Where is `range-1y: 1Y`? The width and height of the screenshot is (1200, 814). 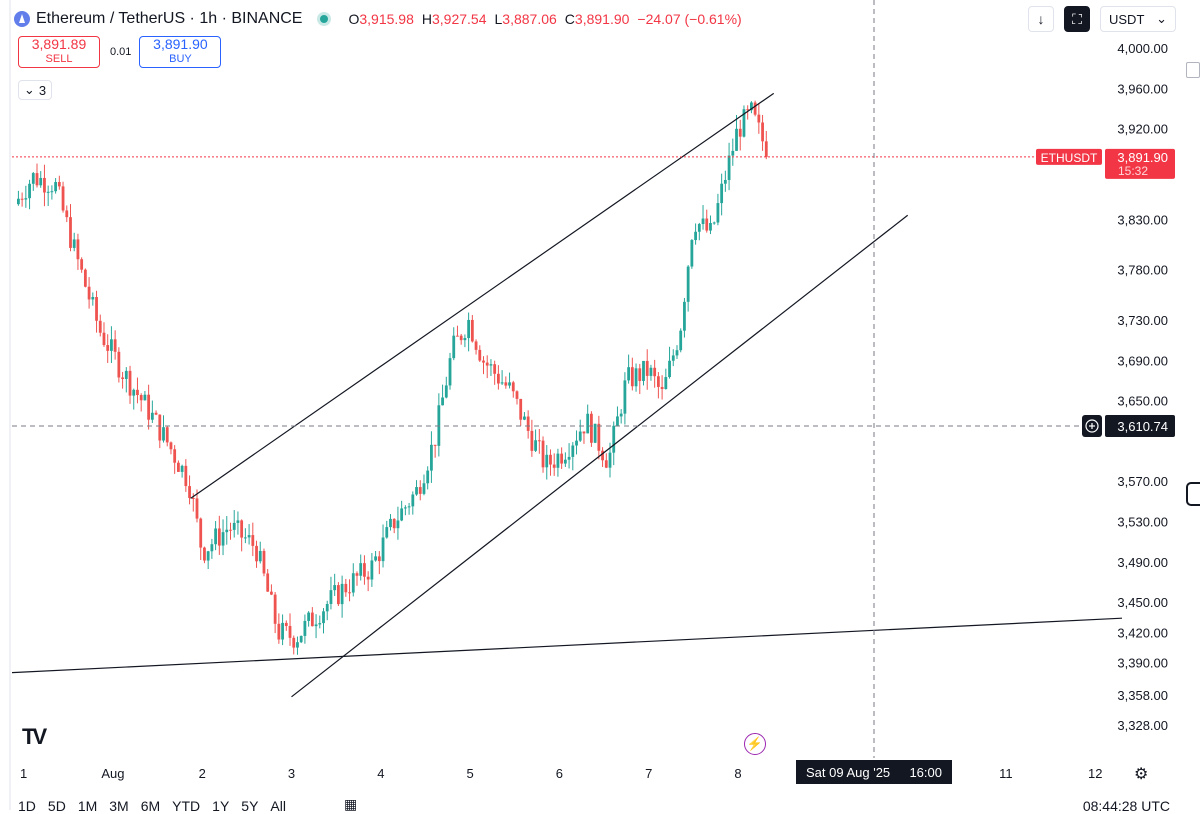
range-1y: 1Y is located at coordinates (221, 806).